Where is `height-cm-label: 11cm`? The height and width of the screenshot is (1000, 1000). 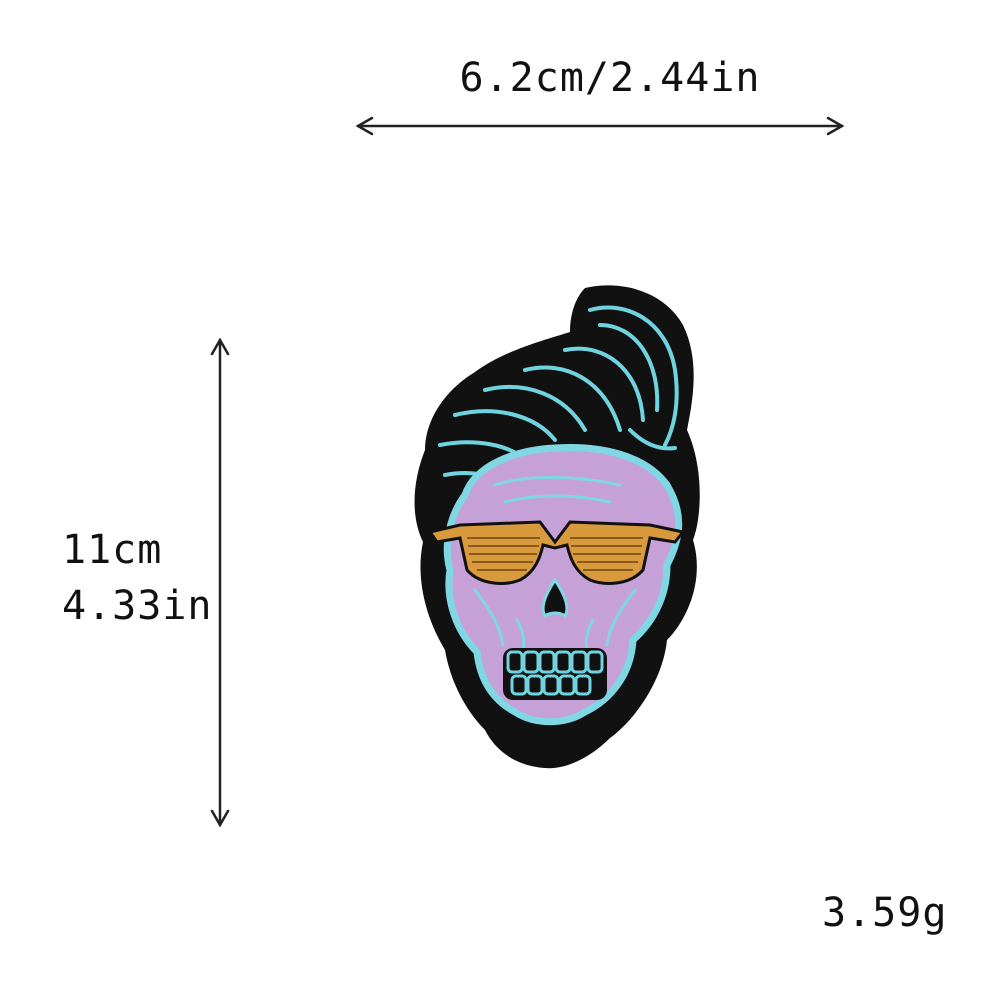
height-cm-label: 11cm is located at coordinates (112, 550).